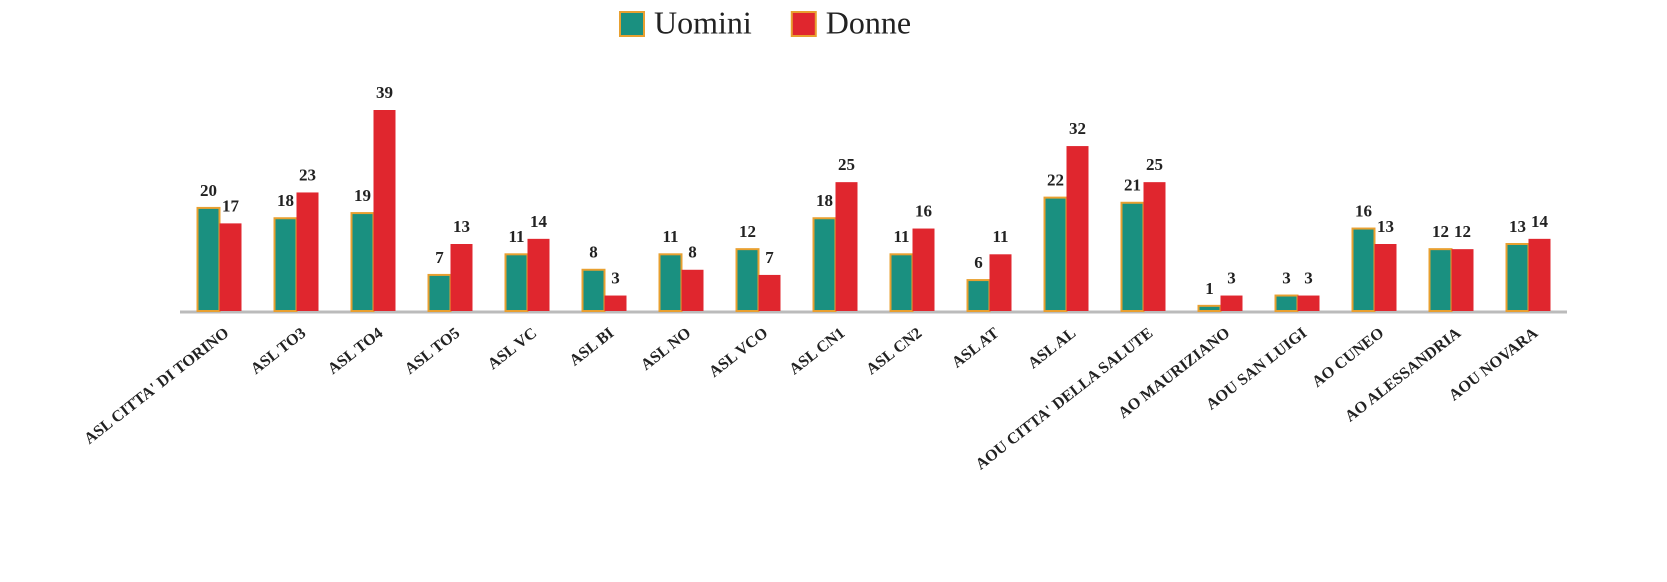 The width and height of the screenshot is (1667, 582). What do you see at coordinates (817, 352) in the screenshot?
I see `x-tick-label: ASL CN1` at bounding box center [817, 352].